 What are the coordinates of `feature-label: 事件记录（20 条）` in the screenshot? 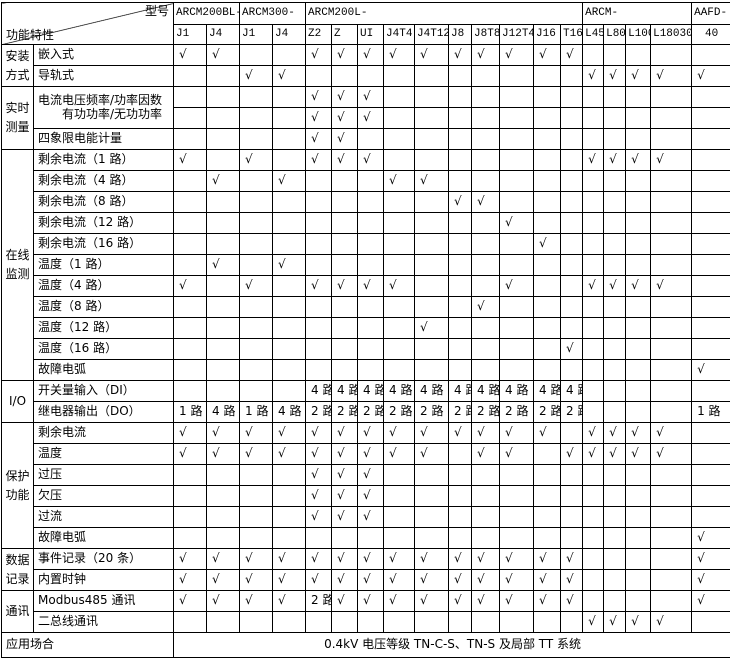 It's located at (103, 559).